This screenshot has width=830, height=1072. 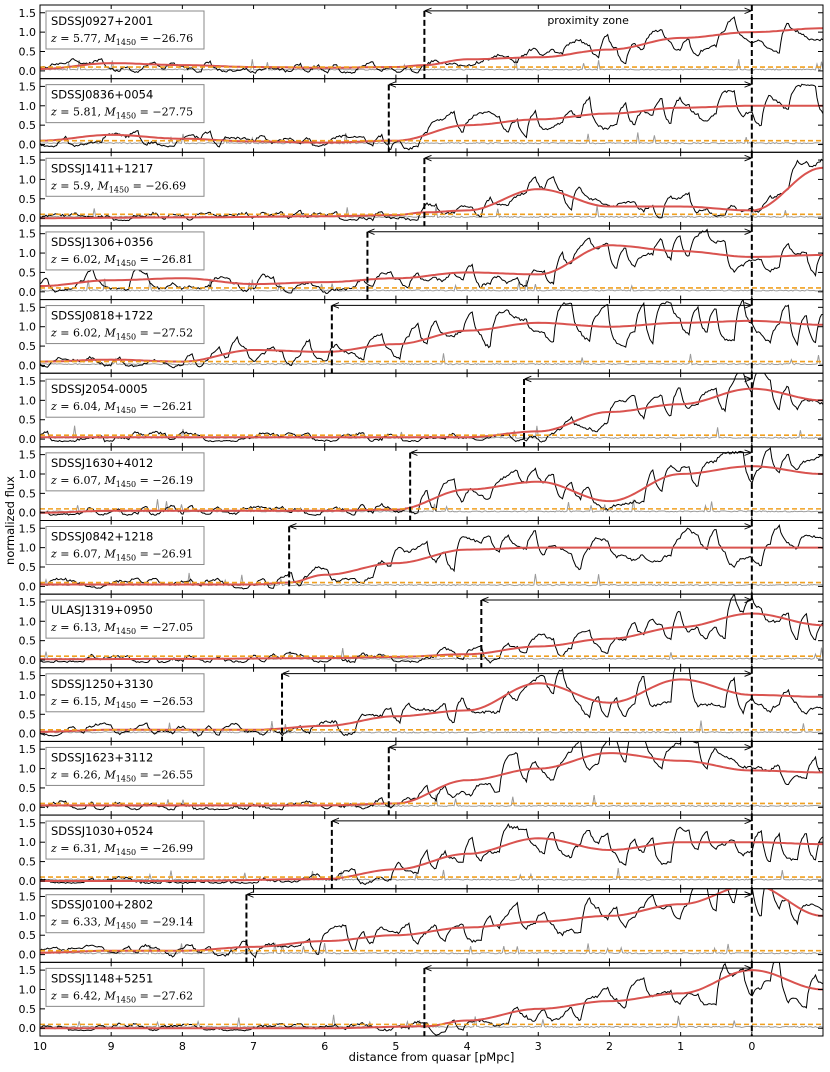 I want to click on quasar-name: SDSSJ1030+0524, so click(x=102, y=831).